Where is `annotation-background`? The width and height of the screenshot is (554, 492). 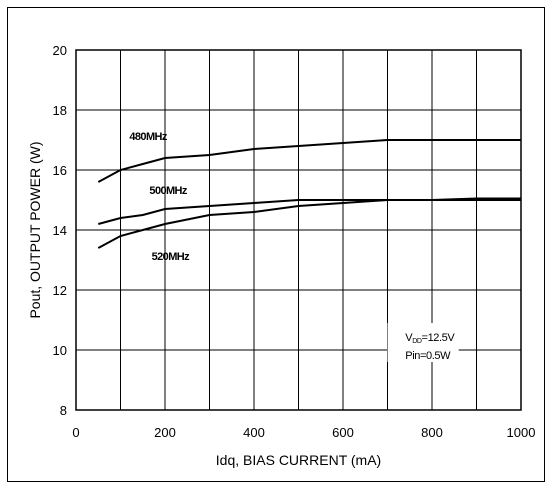 annotation-background is located at coordinates (423, 342).